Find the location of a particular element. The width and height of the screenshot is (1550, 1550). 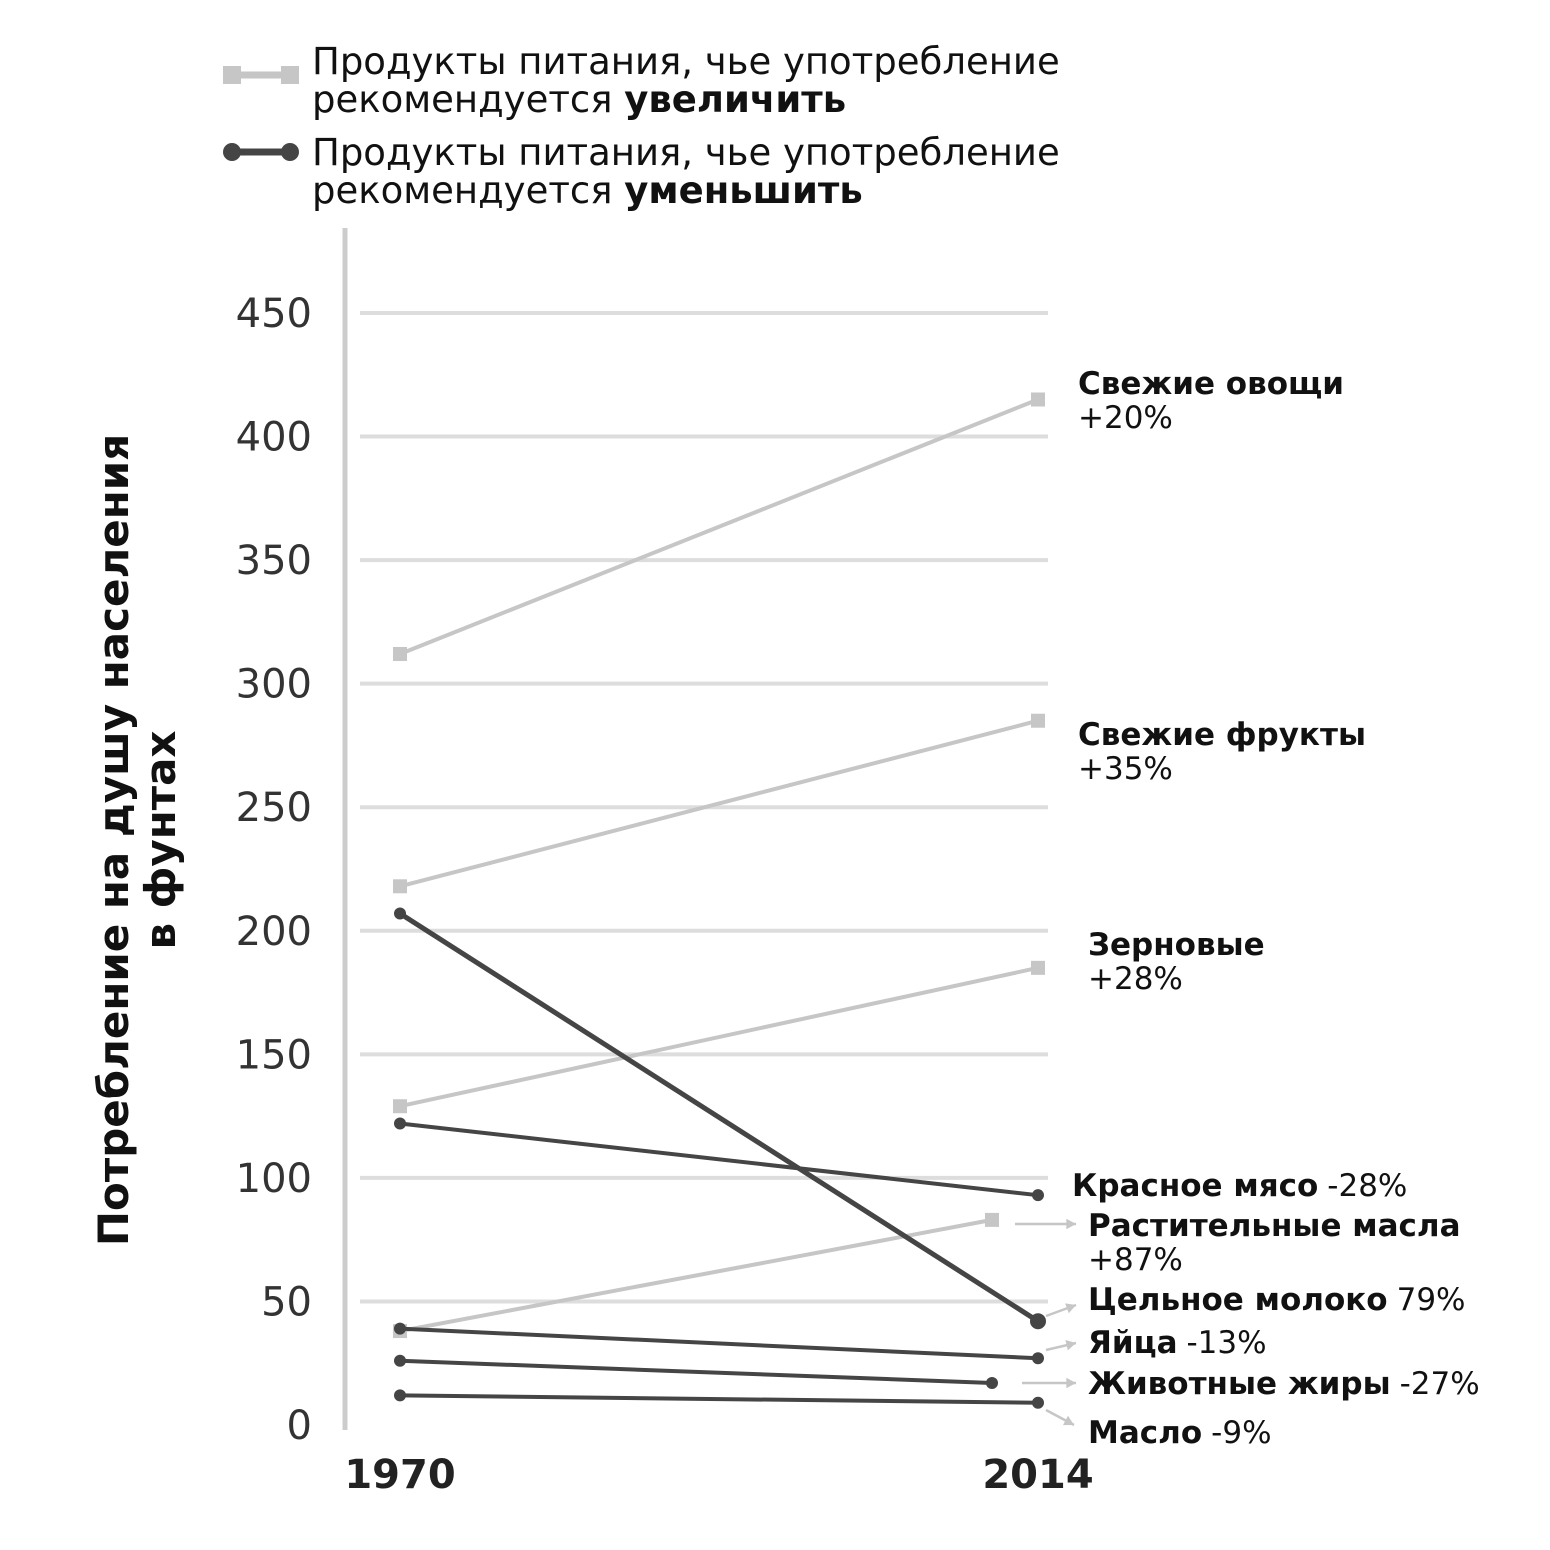

series-label-7: Яйца -13% is located at coordinates (1156, 1343).